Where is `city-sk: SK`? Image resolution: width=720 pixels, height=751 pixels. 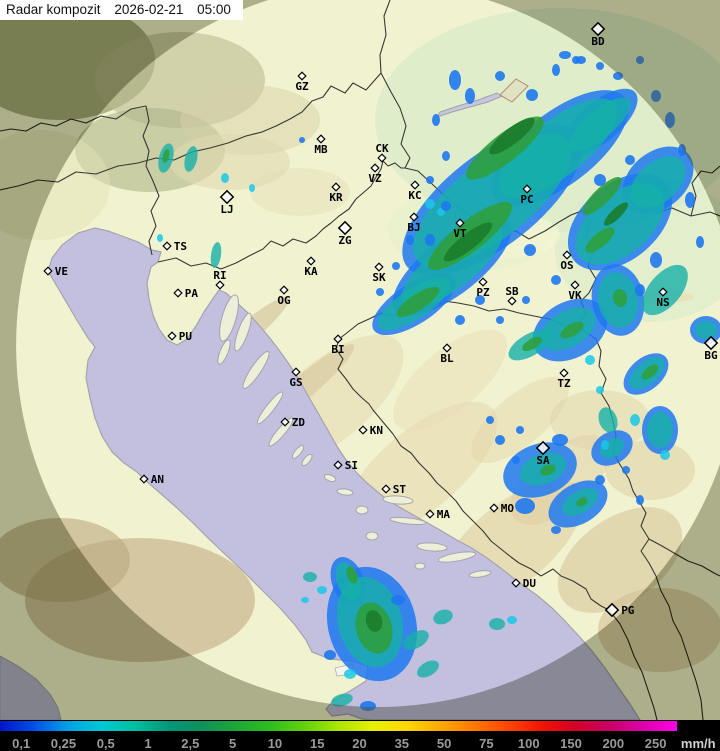 city-sk: SK is located at coordinates (379, 273).